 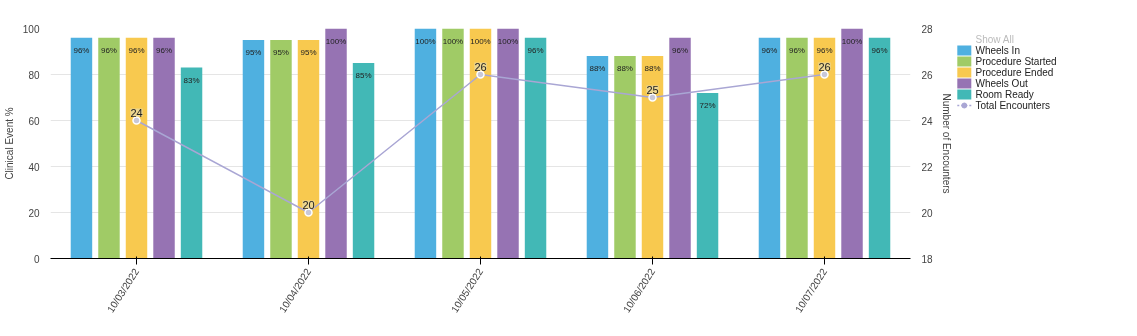 I want to click on y-axis-title: Clinical Event %, so click(x=9, y=143).